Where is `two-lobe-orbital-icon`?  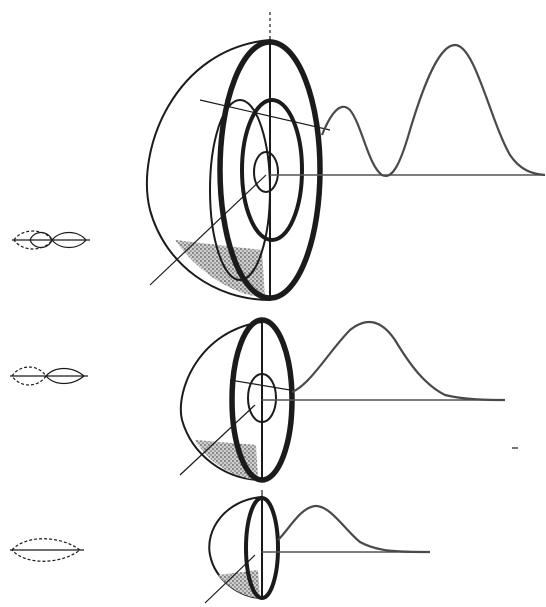
two-lobe-orbital-icon is located at coordinates (49, 376).